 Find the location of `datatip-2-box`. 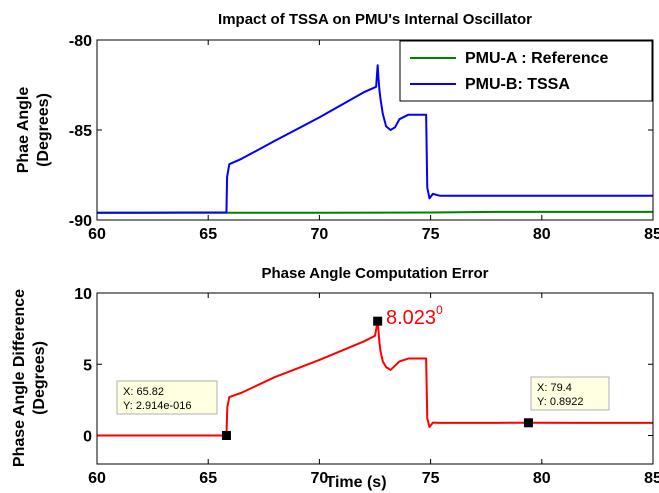

datatip-2-box is located at coordinates (570, 393).